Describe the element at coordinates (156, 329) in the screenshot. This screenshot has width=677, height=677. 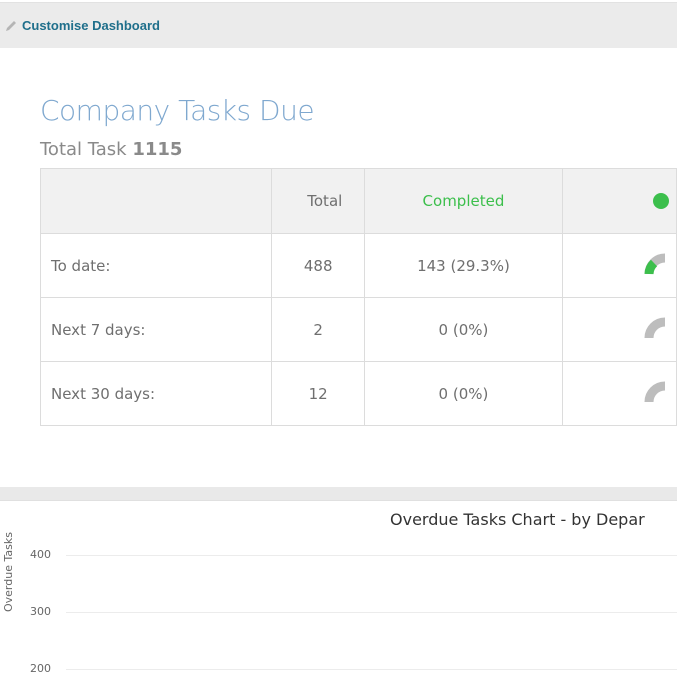
I see `row-label: Next 7 days:` at that location.